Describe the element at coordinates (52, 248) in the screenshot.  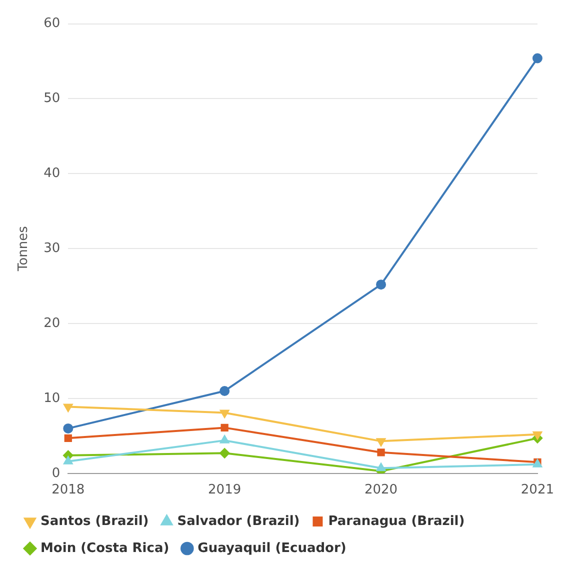
I see `y-tick-label: 30` at that location.